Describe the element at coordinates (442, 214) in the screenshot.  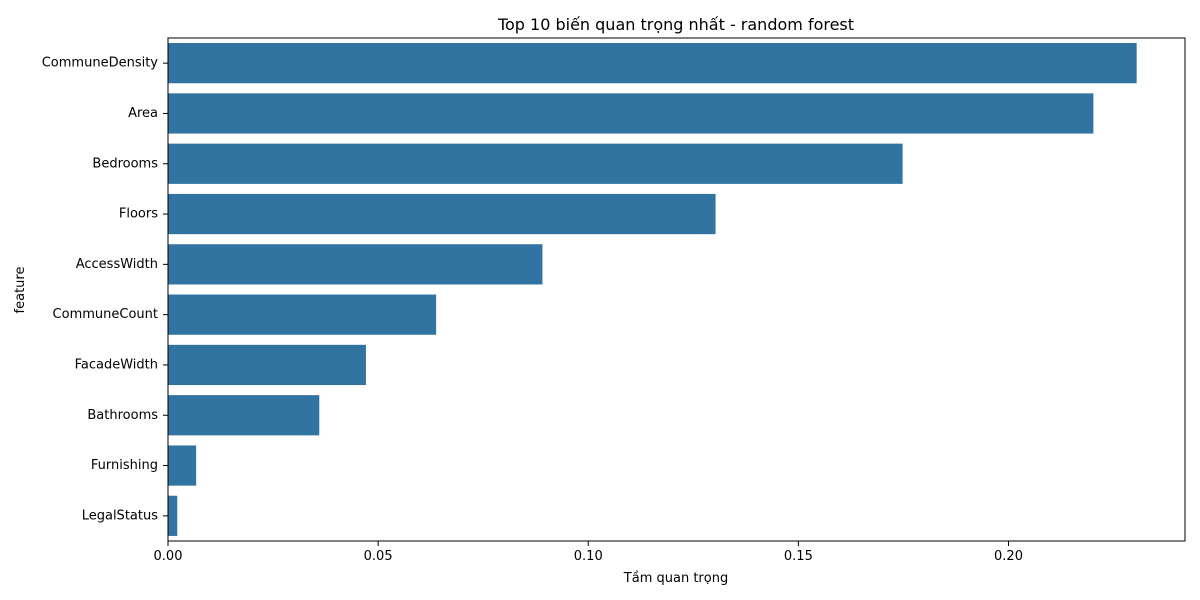
I see `bar-floors` at that location.